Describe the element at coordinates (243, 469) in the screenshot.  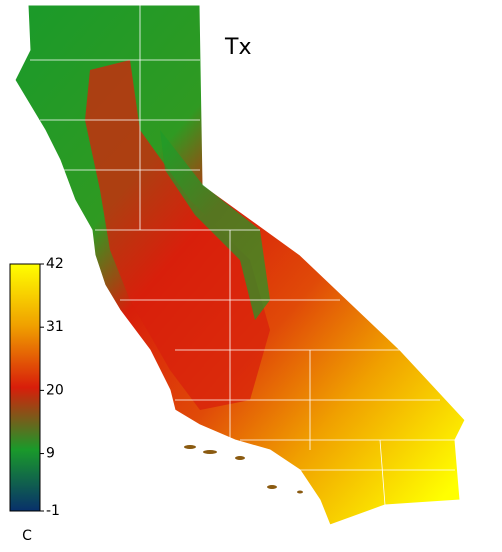
I see `islands` at that location.